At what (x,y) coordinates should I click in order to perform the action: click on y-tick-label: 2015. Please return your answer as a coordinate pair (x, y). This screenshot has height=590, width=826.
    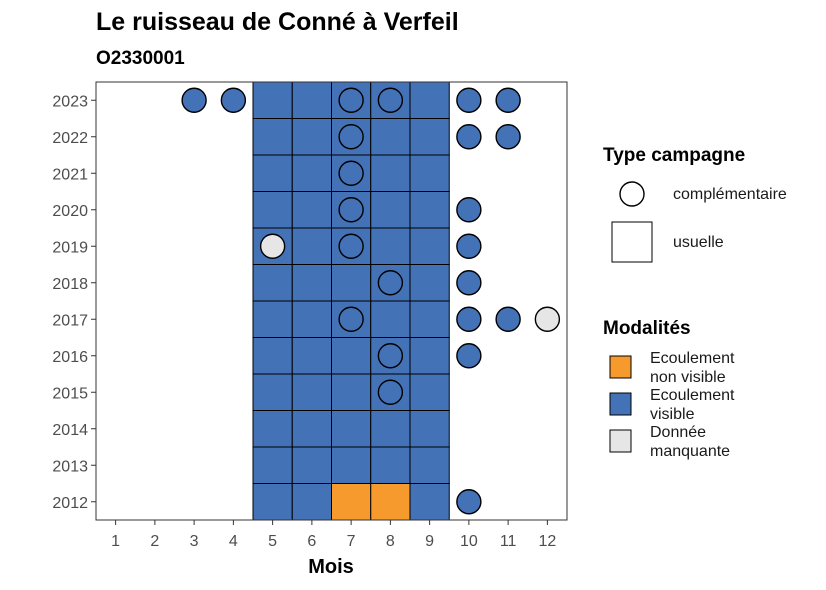
    Looking at the image, I should click on (70, 393).